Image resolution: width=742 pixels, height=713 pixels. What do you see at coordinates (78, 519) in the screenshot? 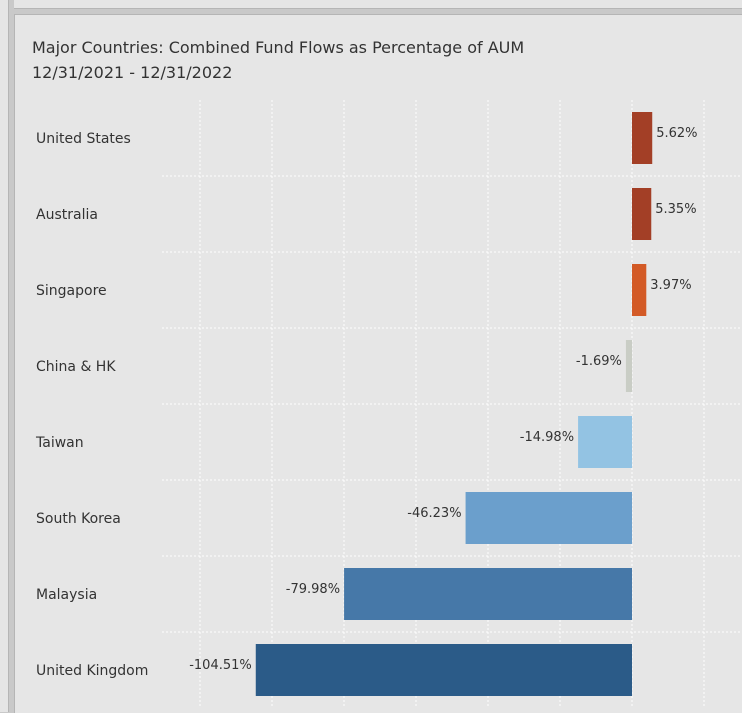
I see `category-label: South Korea` at bounding box center [78, 519].